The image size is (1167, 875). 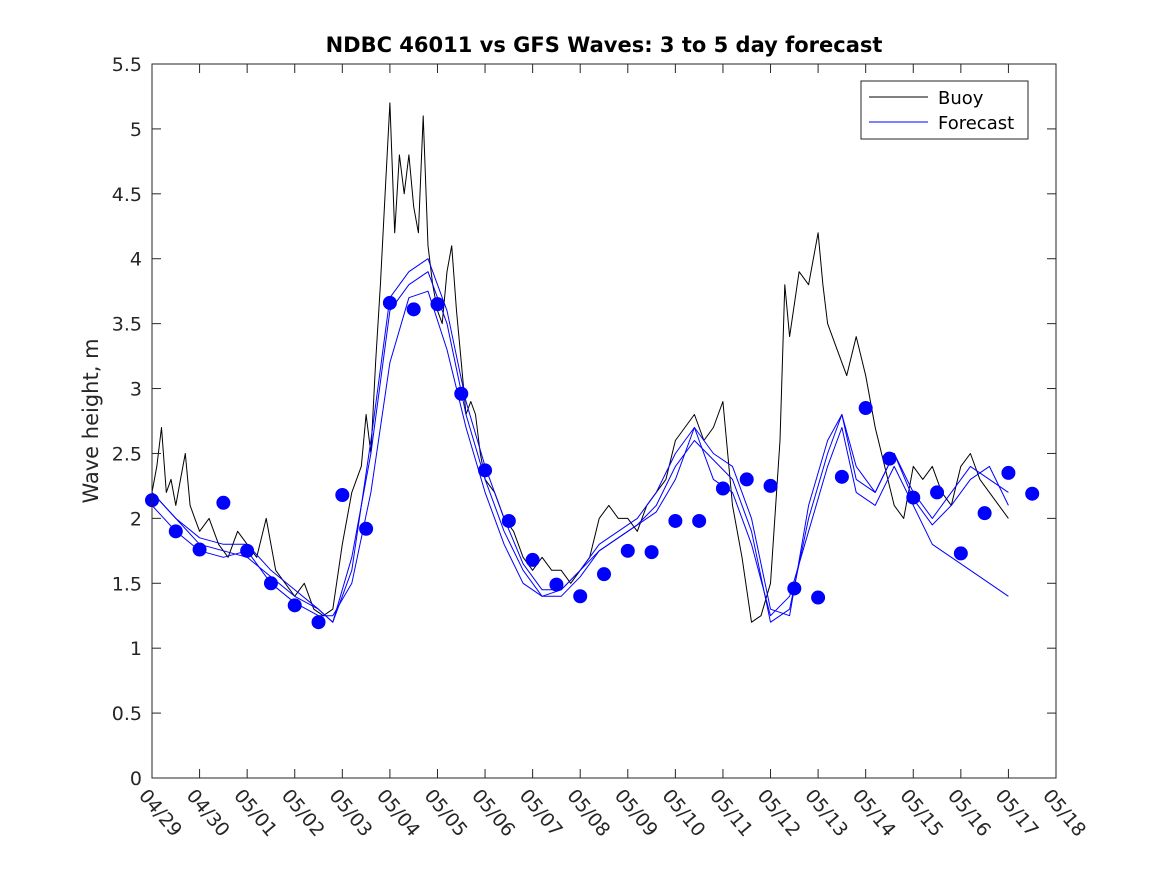 I want to click on y-tick-label: 3.5, so click(x=127, y=325).